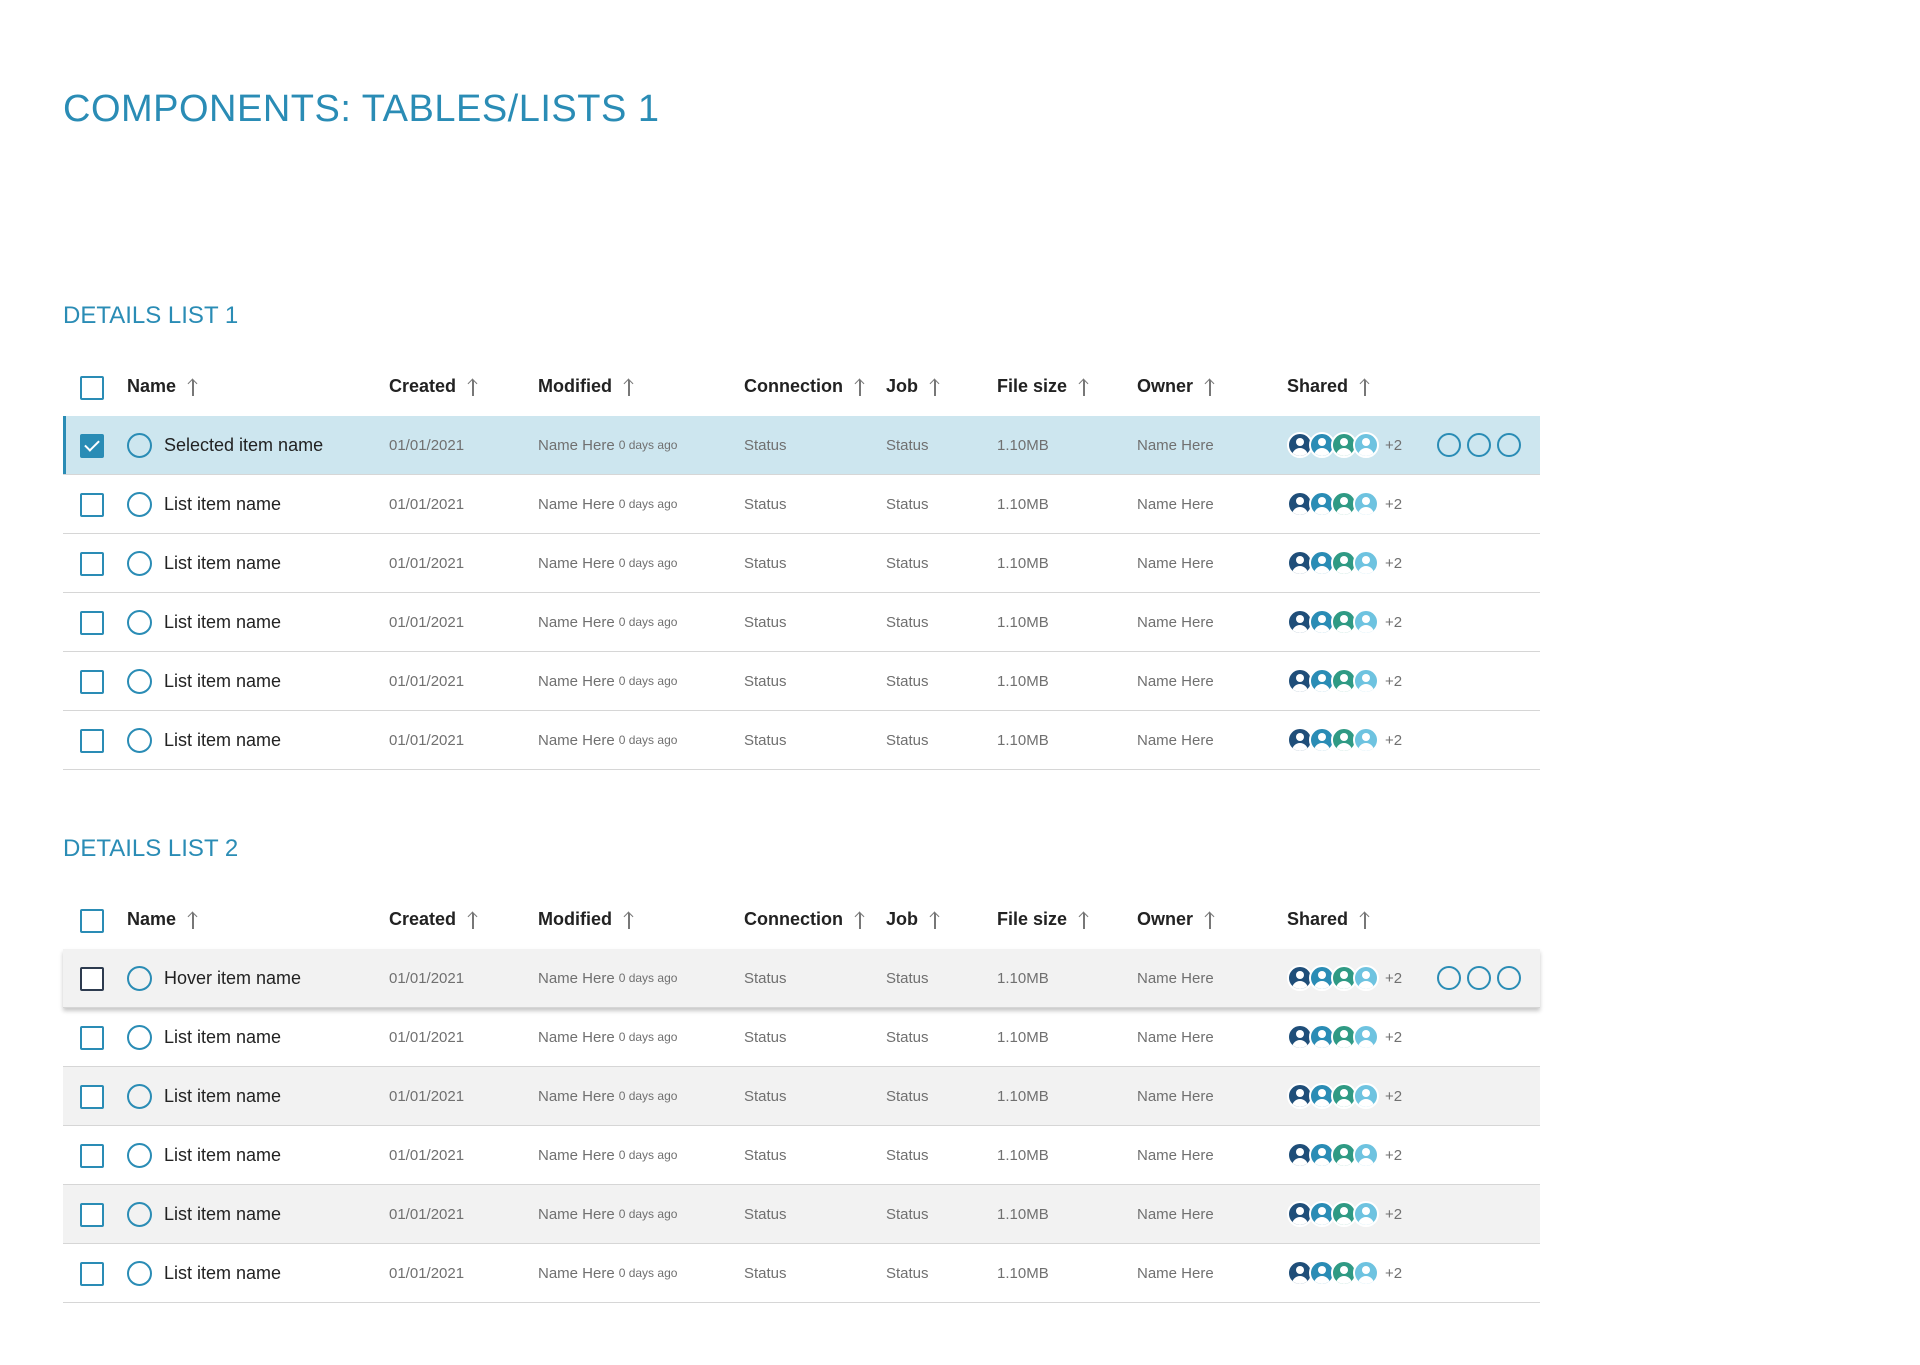 The height and width of the screenshot is (1365, 1920). Describe the element at coordinates (804, 386) in the screenshot. I see `column-header-connection: Connection` at that location.